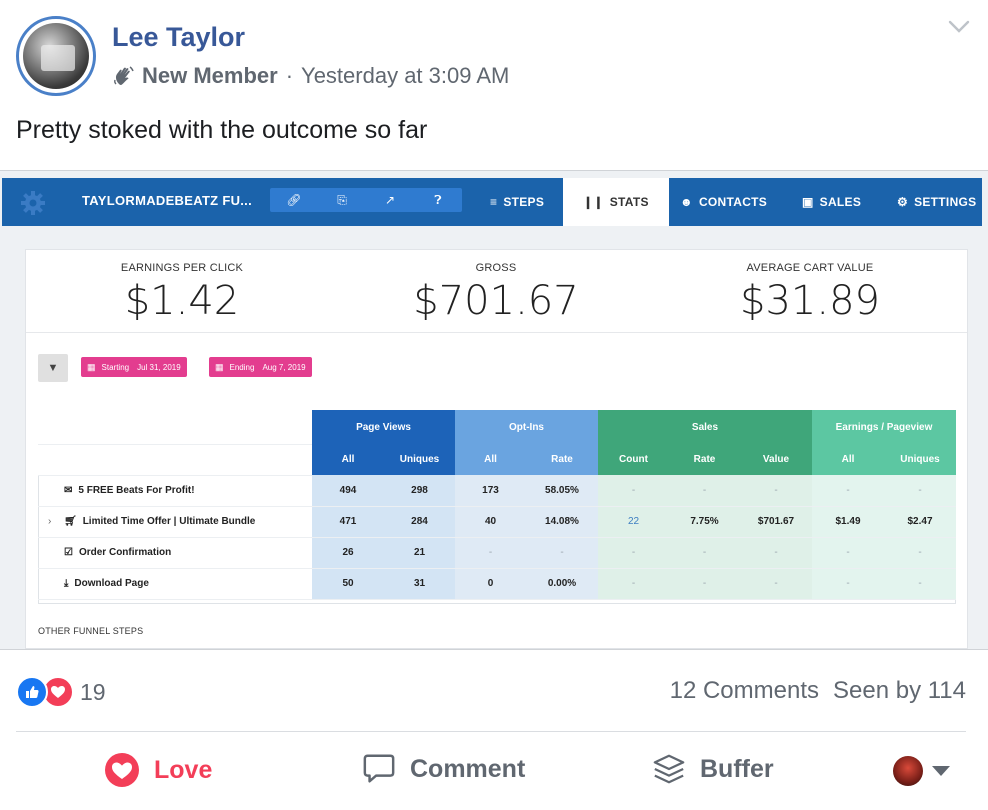 The width and height of the screenshot is (988, 810). What do you see at coordinates (737, 768) in the screenshot?
I see `buffer-label: Buffer` at bounding box center [737, 768].